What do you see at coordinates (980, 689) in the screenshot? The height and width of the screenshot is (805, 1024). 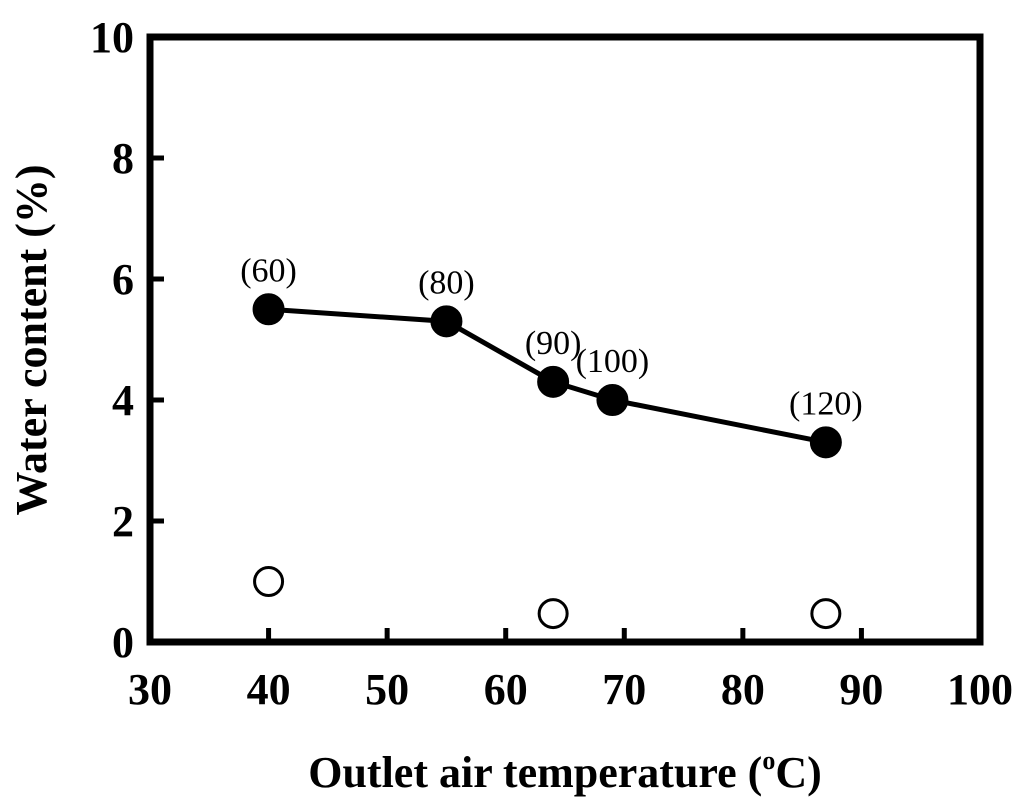 I see `x-tick-label: 100` at bounding box center [980, 689].